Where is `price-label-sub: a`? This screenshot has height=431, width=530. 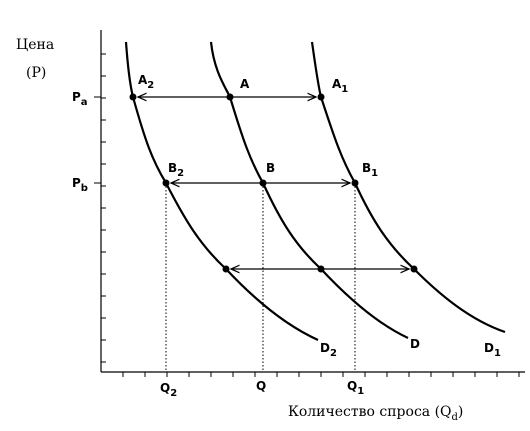
price-label-sub: a is located at coordinates (84, 102).